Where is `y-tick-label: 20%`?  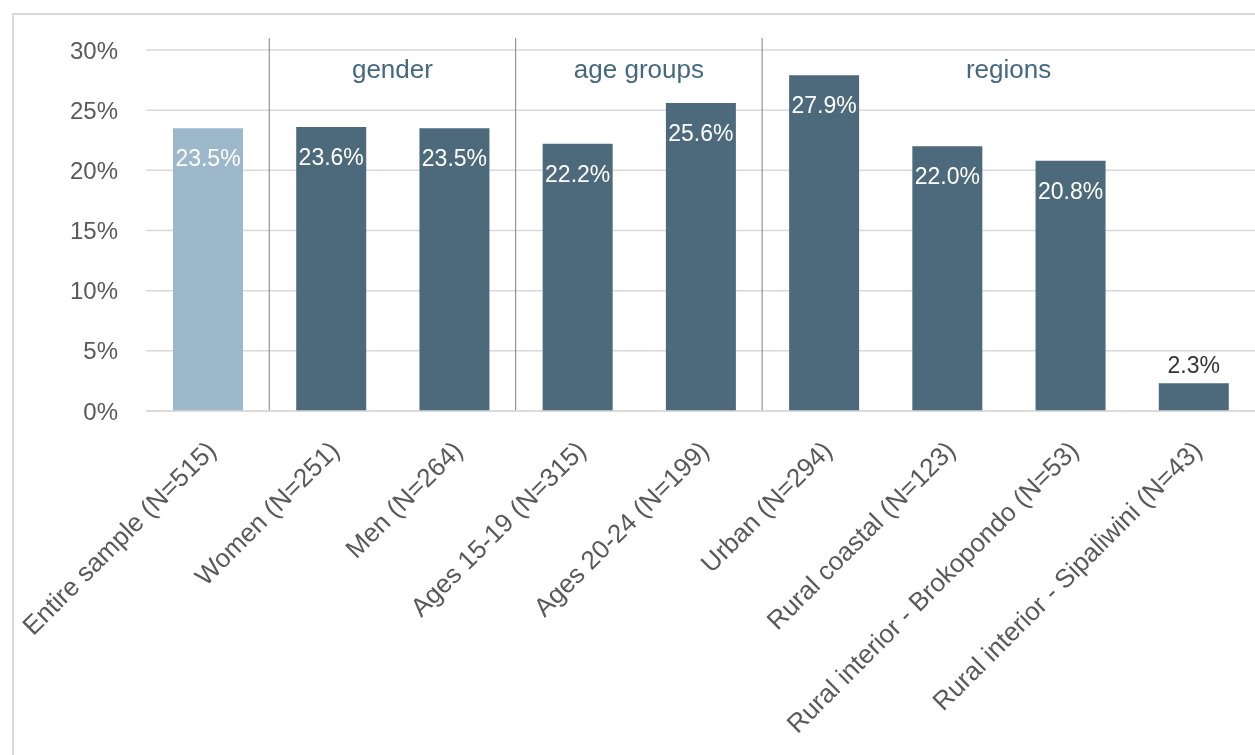
y-tick-label: 20% is located at coordinates (93, 170).